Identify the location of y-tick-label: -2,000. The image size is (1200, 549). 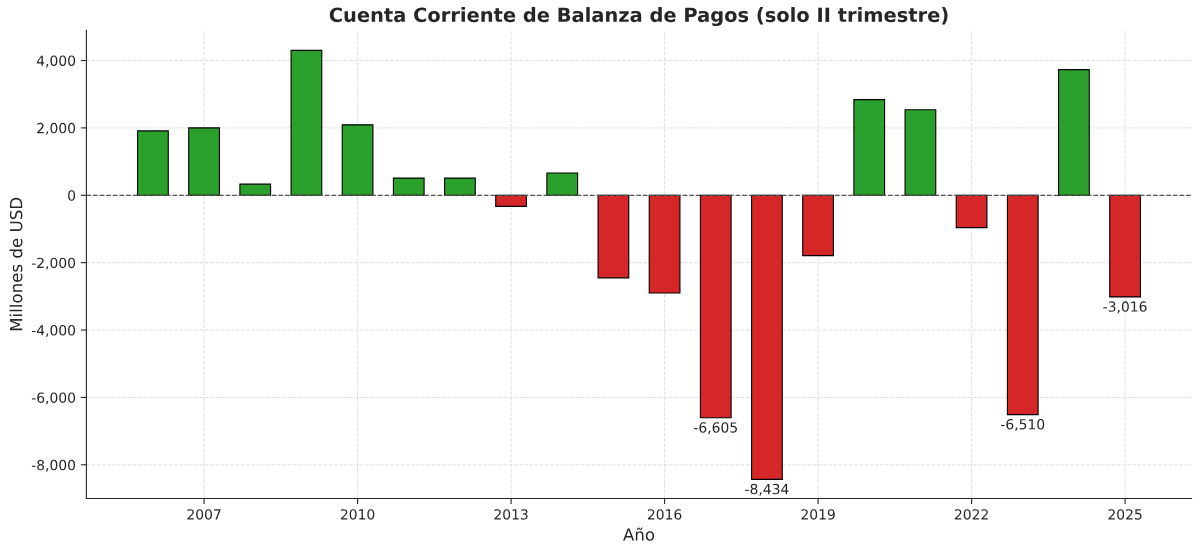
(53, 263).